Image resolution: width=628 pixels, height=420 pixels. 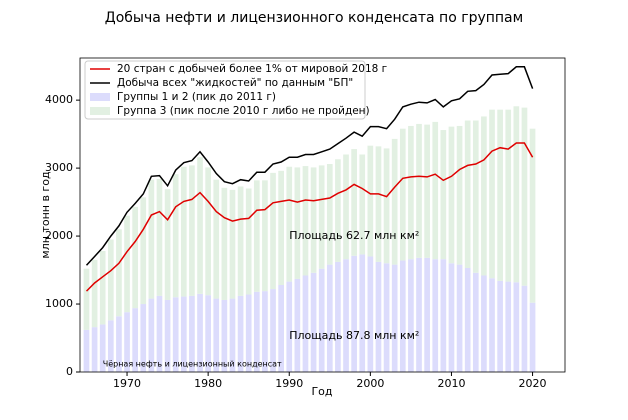 I want to click on annotation: Площадь 87.8 млн км², so click(x=354, y=335).